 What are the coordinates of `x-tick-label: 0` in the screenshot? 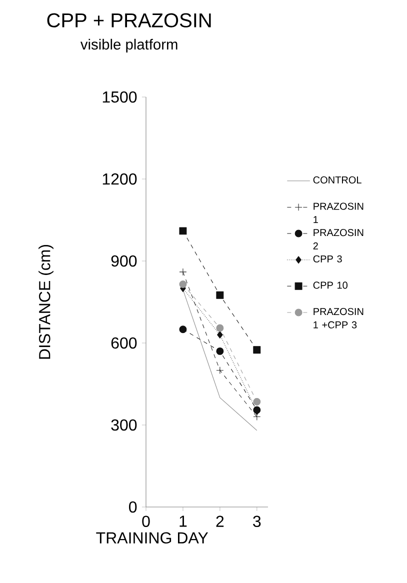 It's located at (146, 522).